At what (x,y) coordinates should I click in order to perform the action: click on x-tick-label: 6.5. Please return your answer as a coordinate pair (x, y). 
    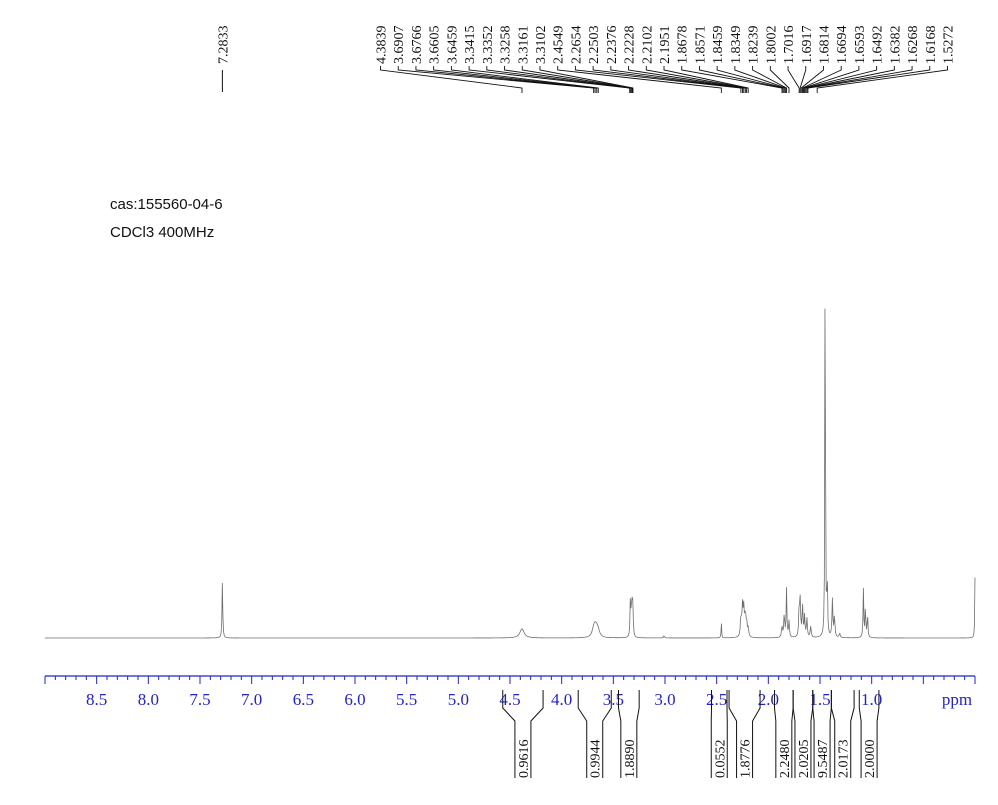
    Looking at the image, I should click on (303, 699).